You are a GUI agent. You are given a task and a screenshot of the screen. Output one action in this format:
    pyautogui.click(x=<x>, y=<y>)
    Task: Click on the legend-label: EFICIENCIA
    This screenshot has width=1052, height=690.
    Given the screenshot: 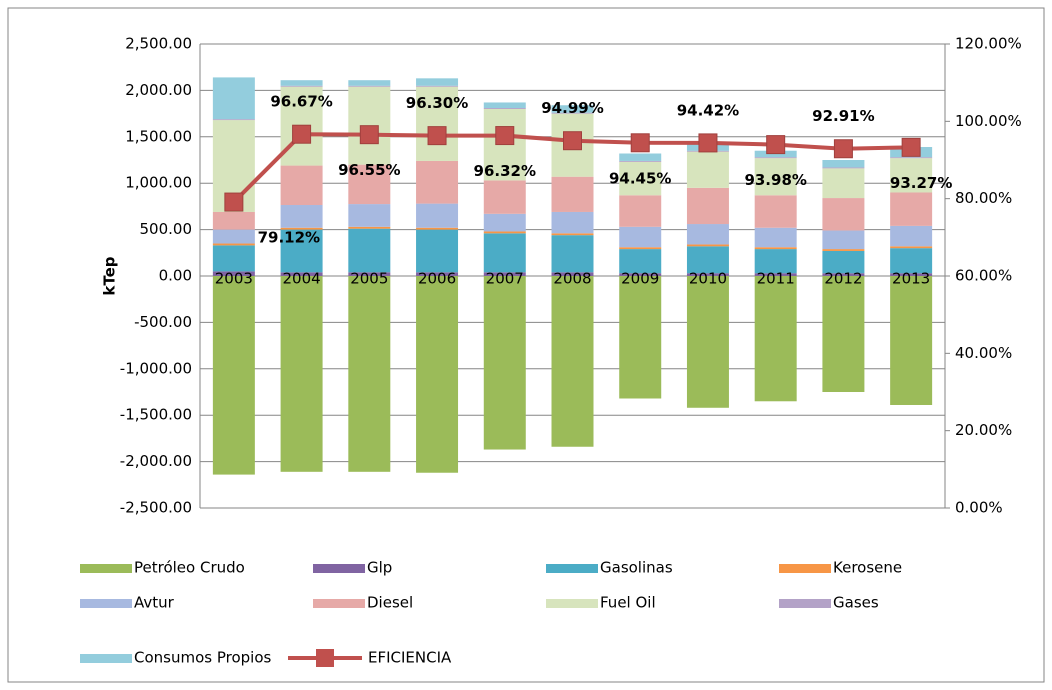 What is the action you would take?
    pyautogui.click(x=410, y=658)
    